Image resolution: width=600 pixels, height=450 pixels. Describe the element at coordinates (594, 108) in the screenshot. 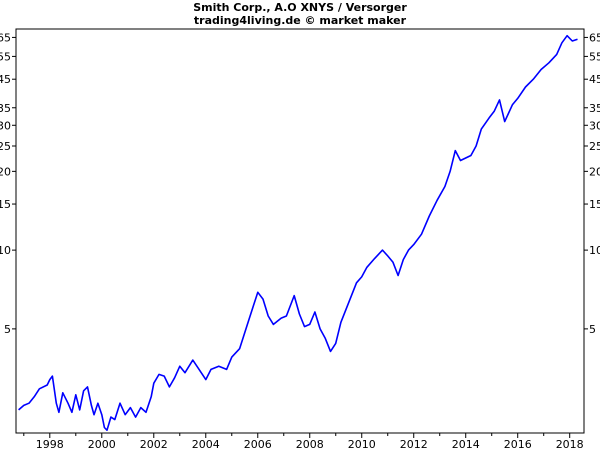

I see `y-tick-label-right-35: 35` at that location.